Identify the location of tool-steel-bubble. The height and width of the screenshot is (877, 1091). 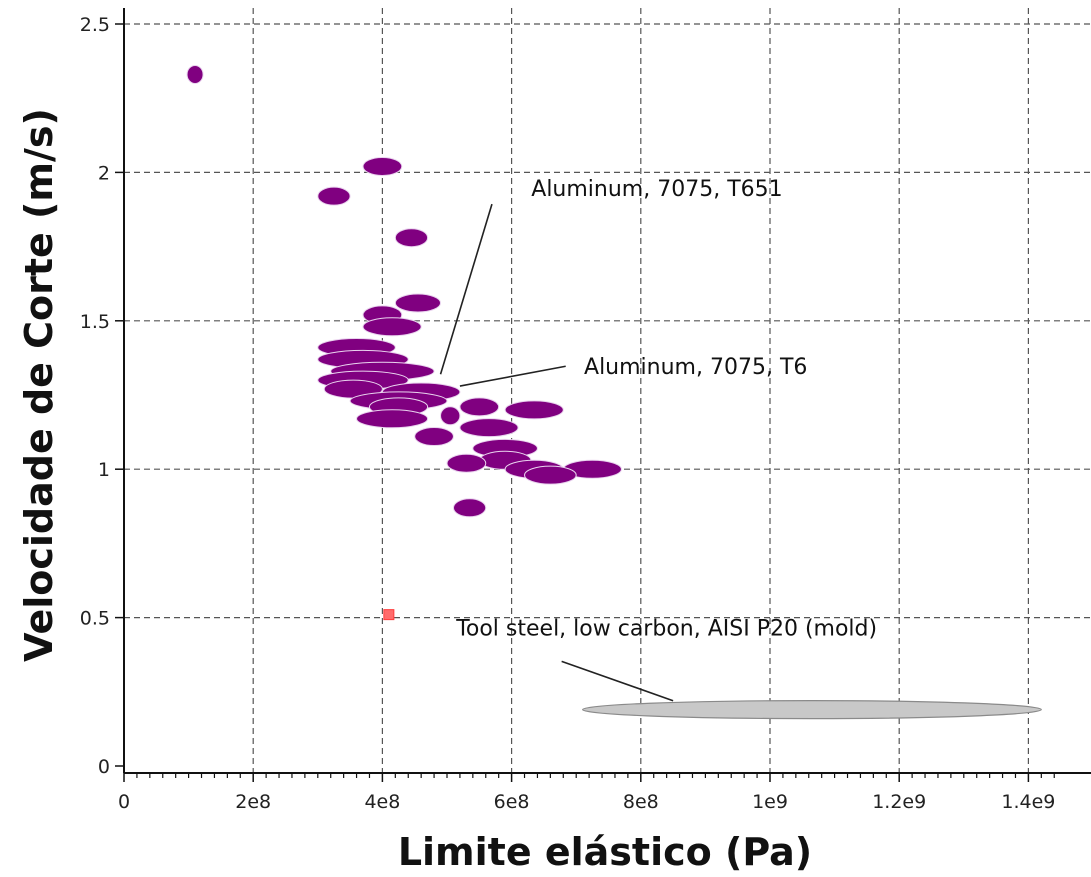
(812, 710).